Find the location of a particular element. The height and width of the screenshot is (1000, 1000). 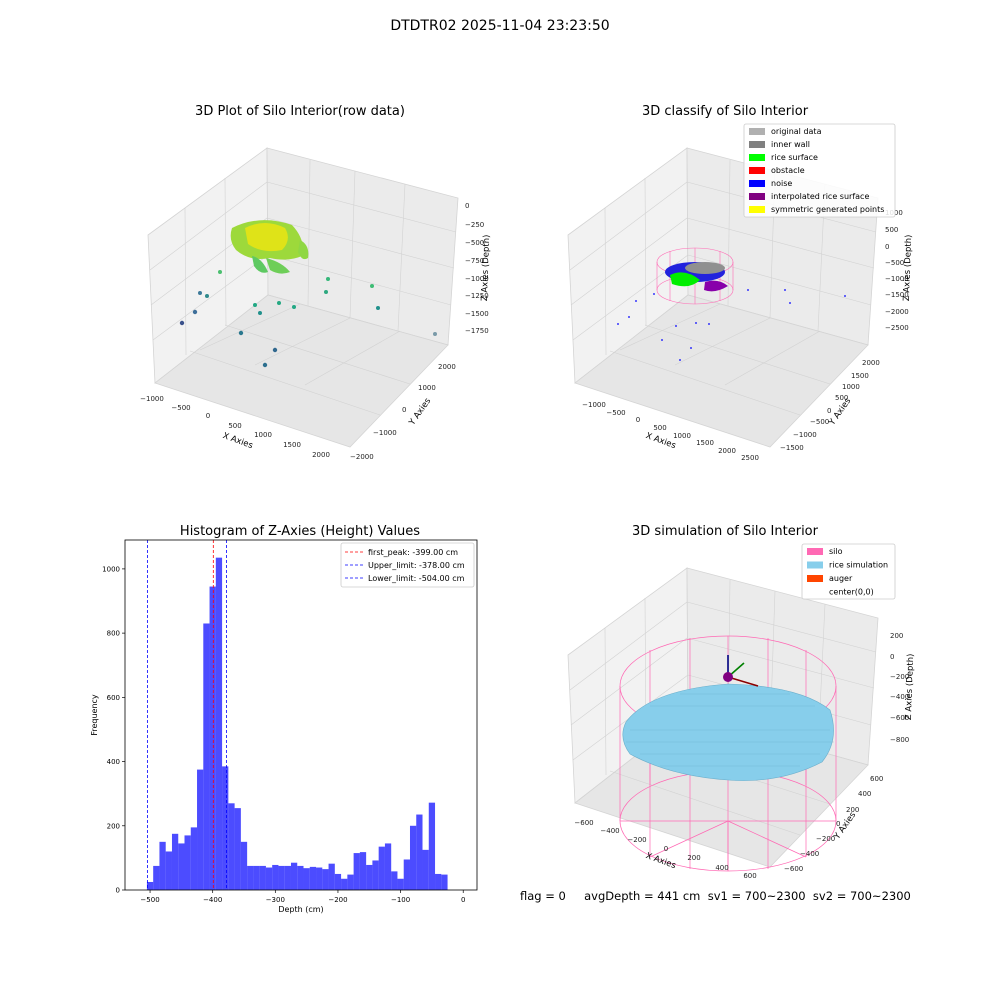

raw-ztick: −500 is located at coordinates (474, 243).